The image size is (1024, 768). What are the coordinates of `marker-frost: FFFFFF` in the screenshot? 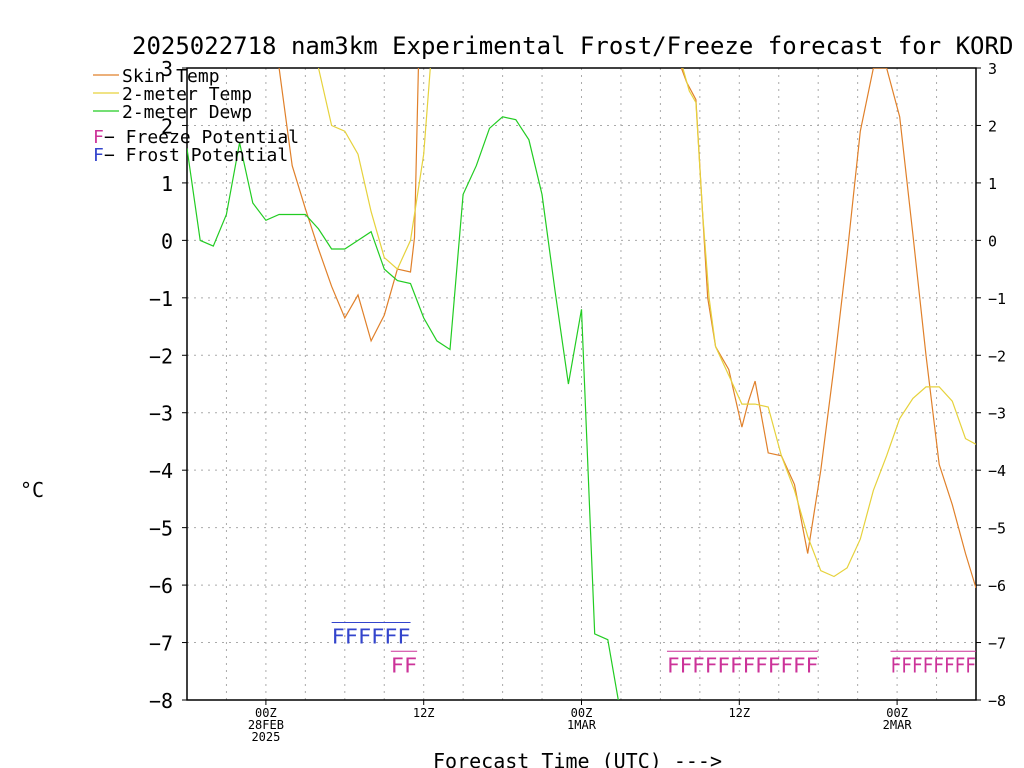 It's located at (371, 637).